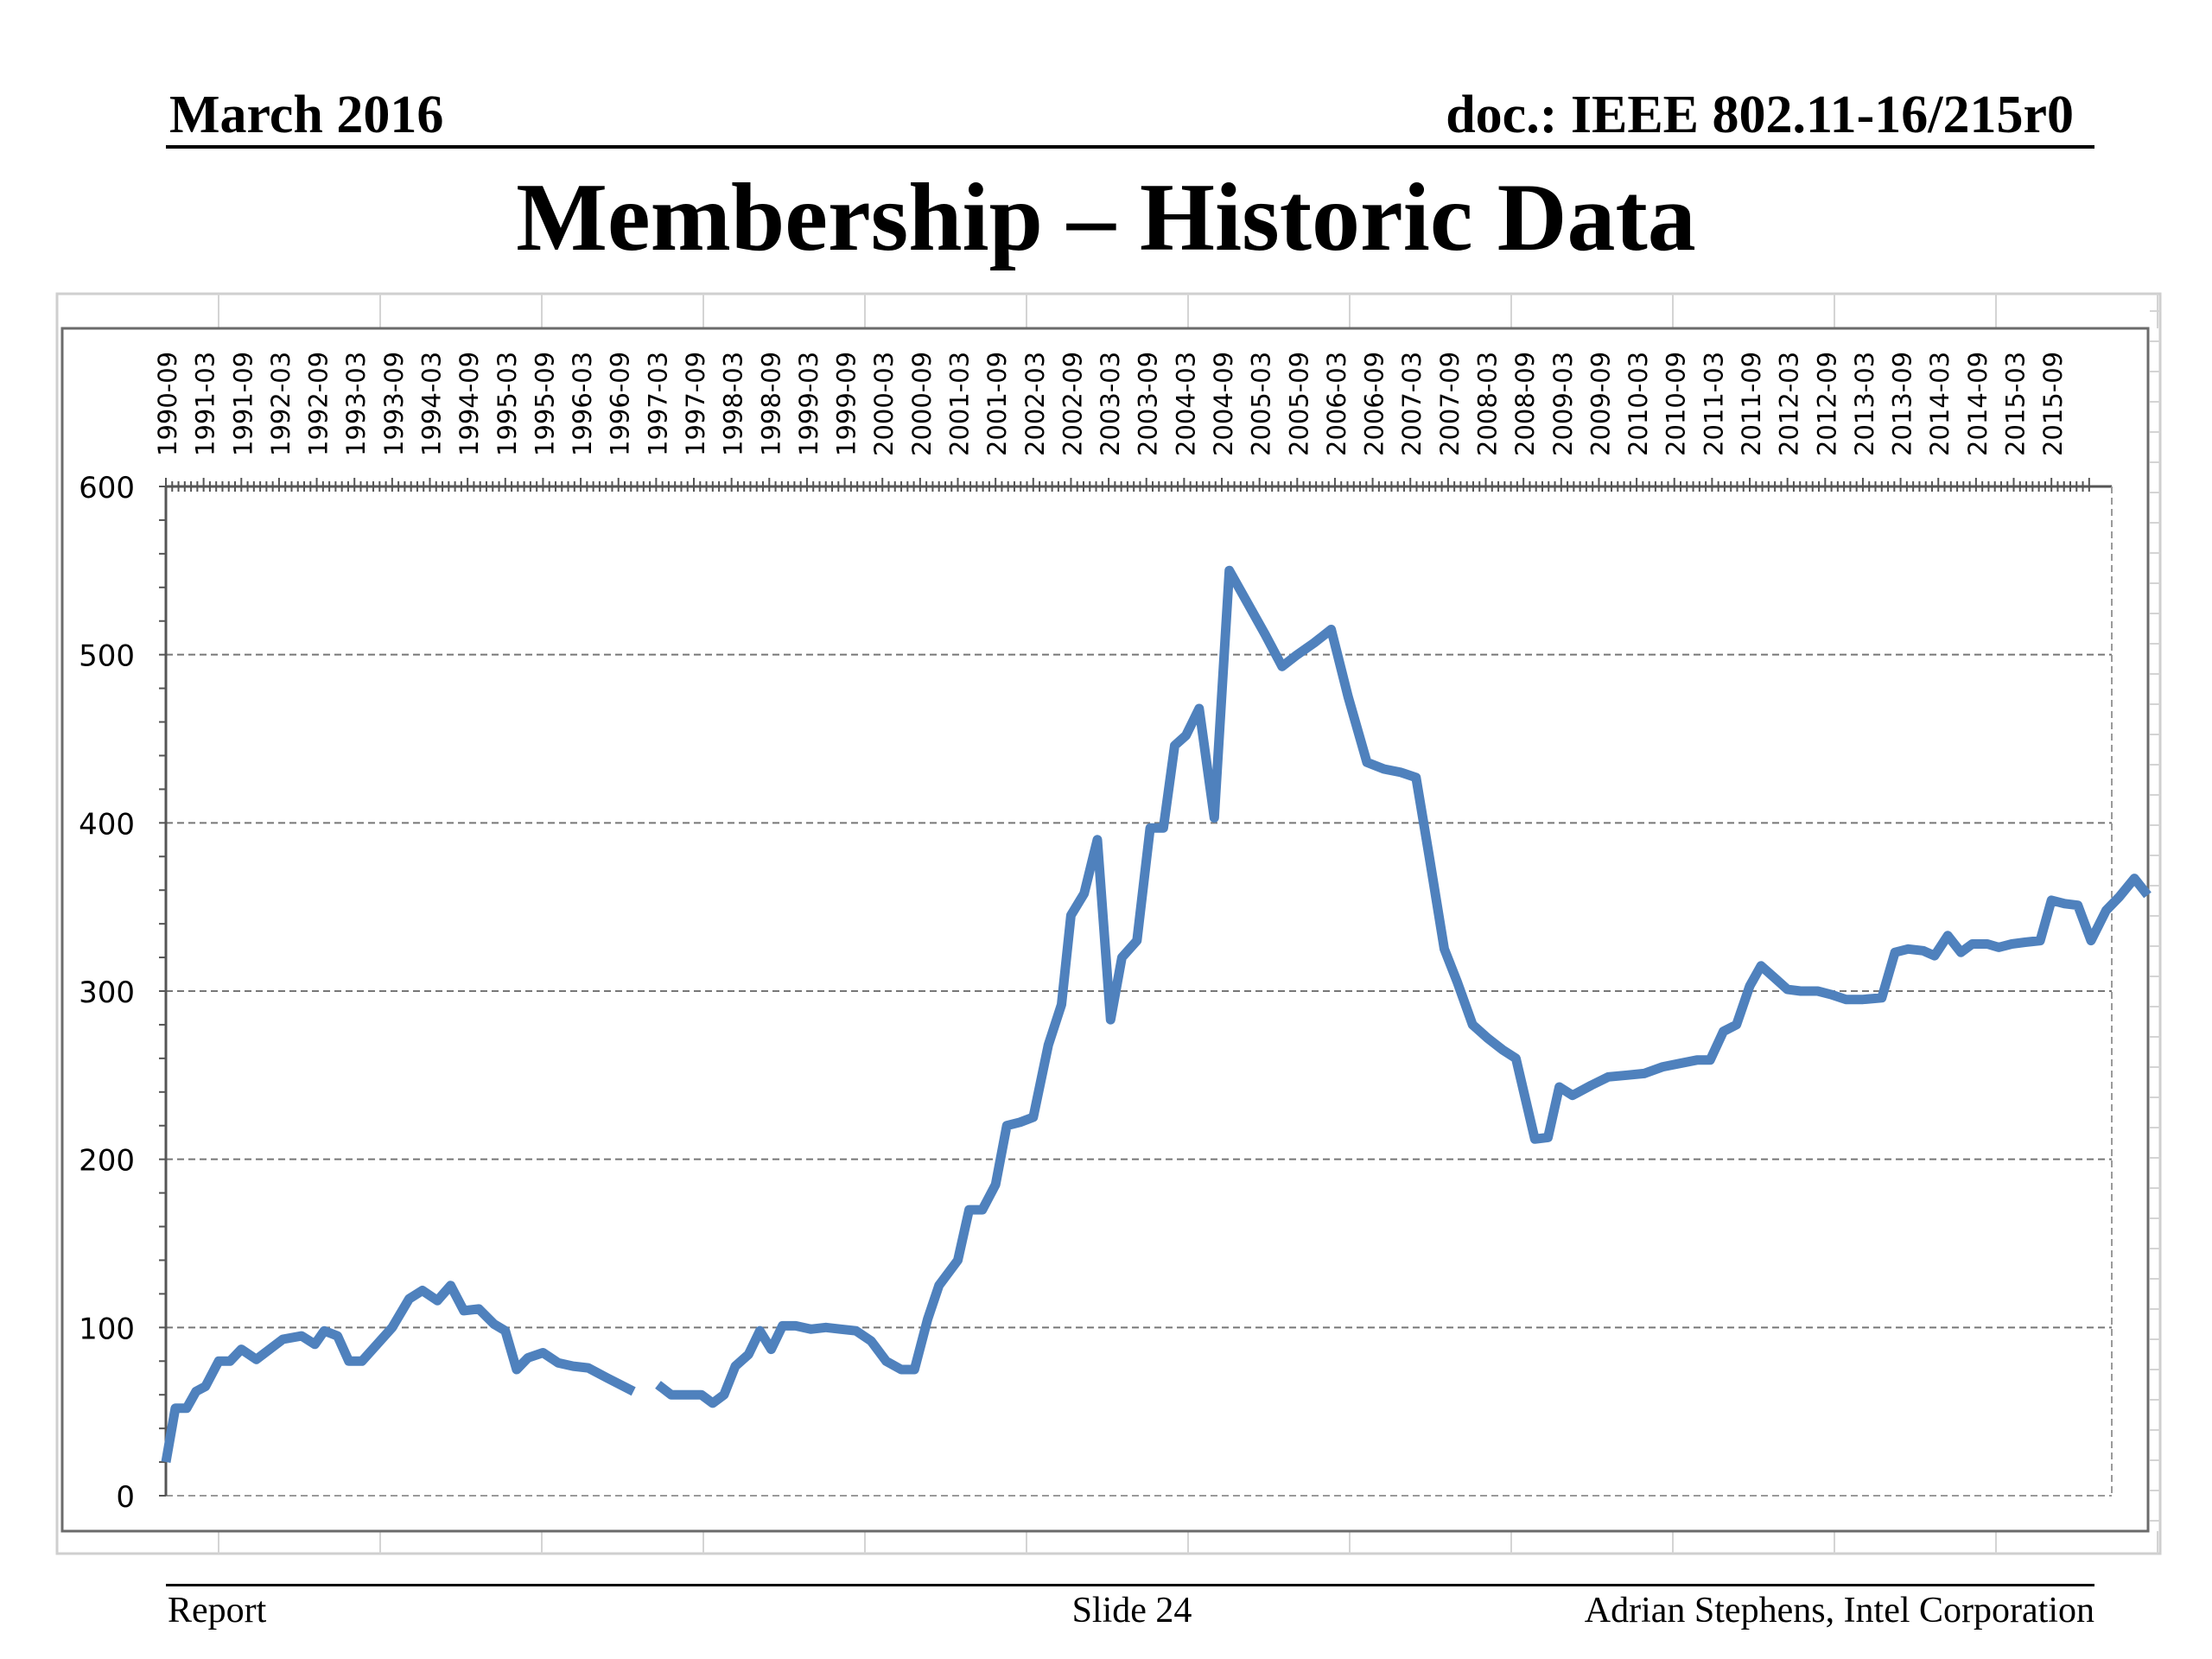  I want to click on y-tick-label: 500, so click(107, 656).